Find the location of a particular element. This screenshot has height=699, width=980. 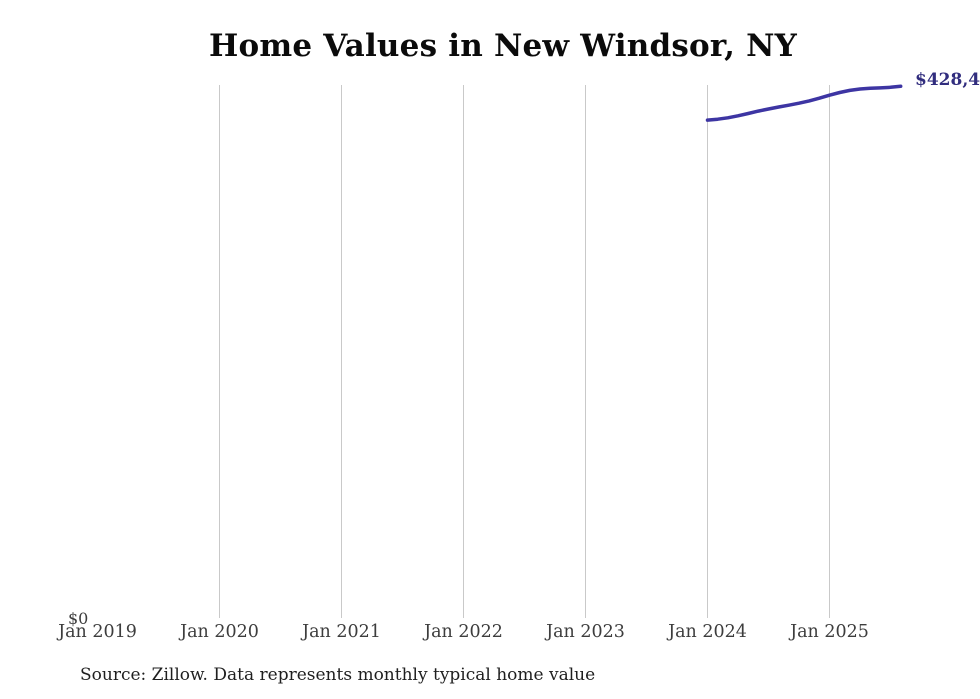

x-tick-label: Jan 2023 is located at coordinates (585, 632).